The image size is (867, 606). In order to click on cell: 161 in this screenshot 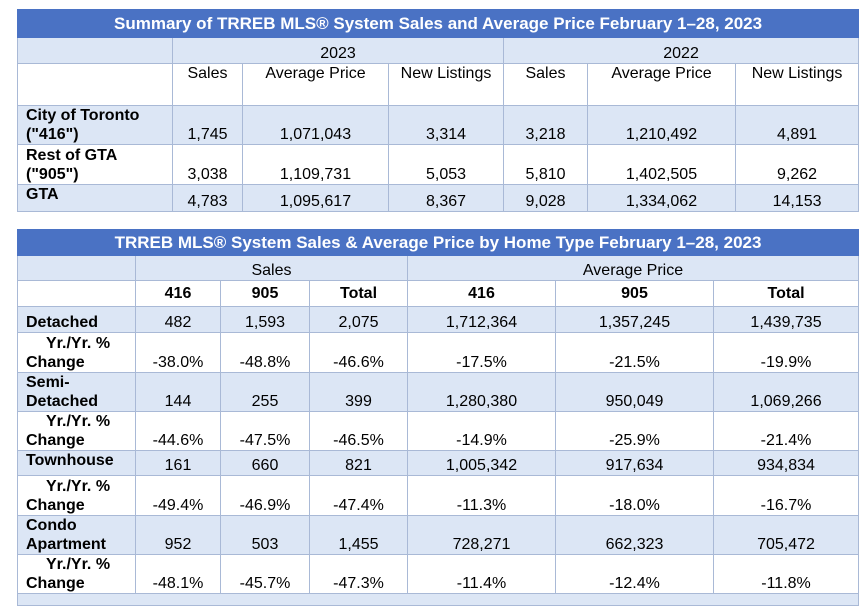, I will do `click(178, 463)`.